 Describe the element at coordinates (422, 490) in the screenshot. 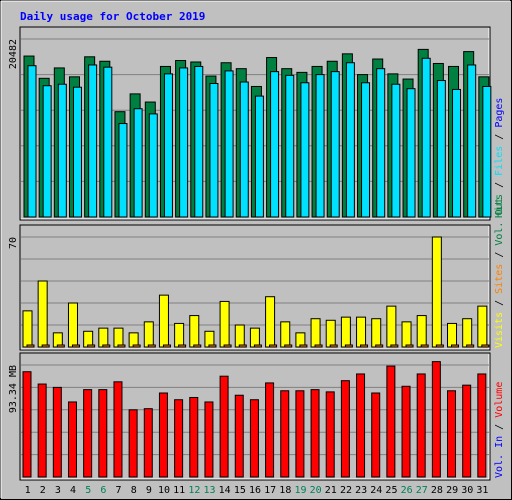

I see `x-tick-label: 27` at that location.